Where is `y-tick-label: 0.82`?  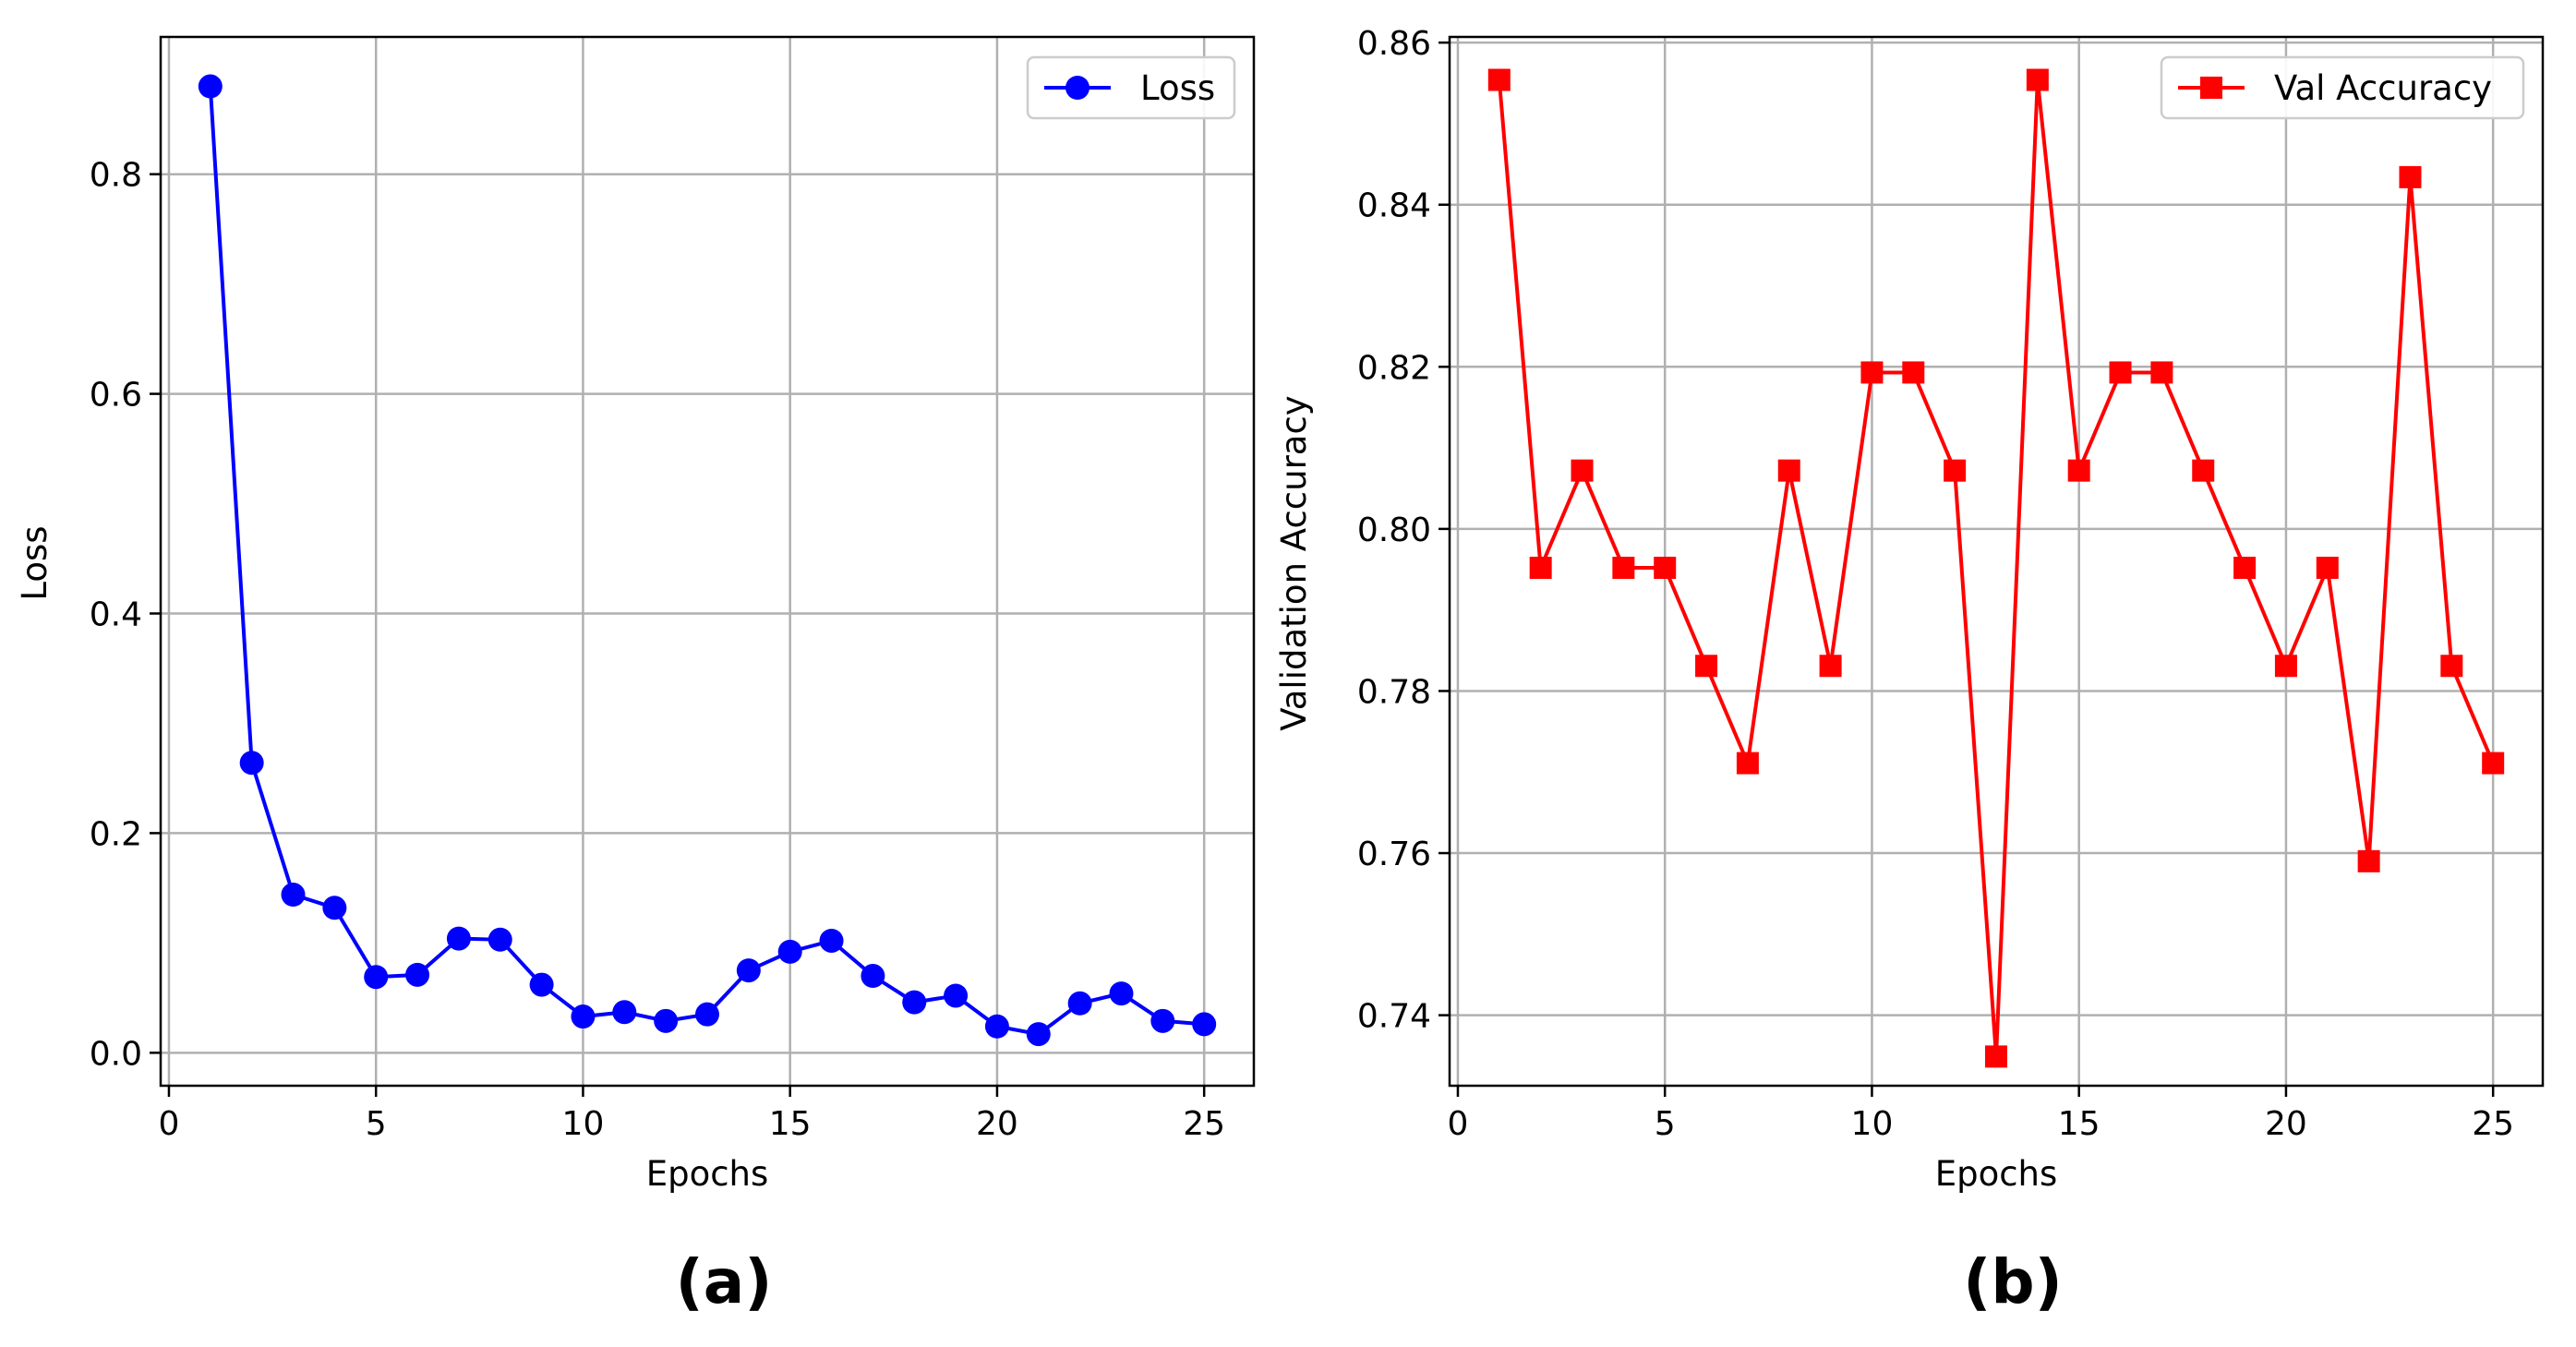 y-tick-label: 0.82 is located at coordinates (1394, 368).